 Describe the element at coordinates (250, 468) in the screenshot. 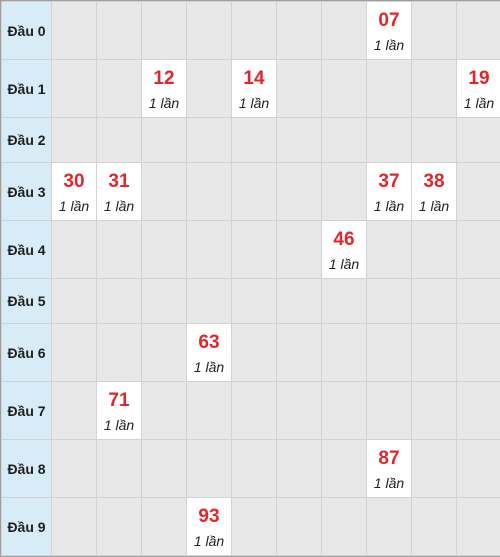

I see `grid-row: Đầu 8 87 1 lần` at that location.